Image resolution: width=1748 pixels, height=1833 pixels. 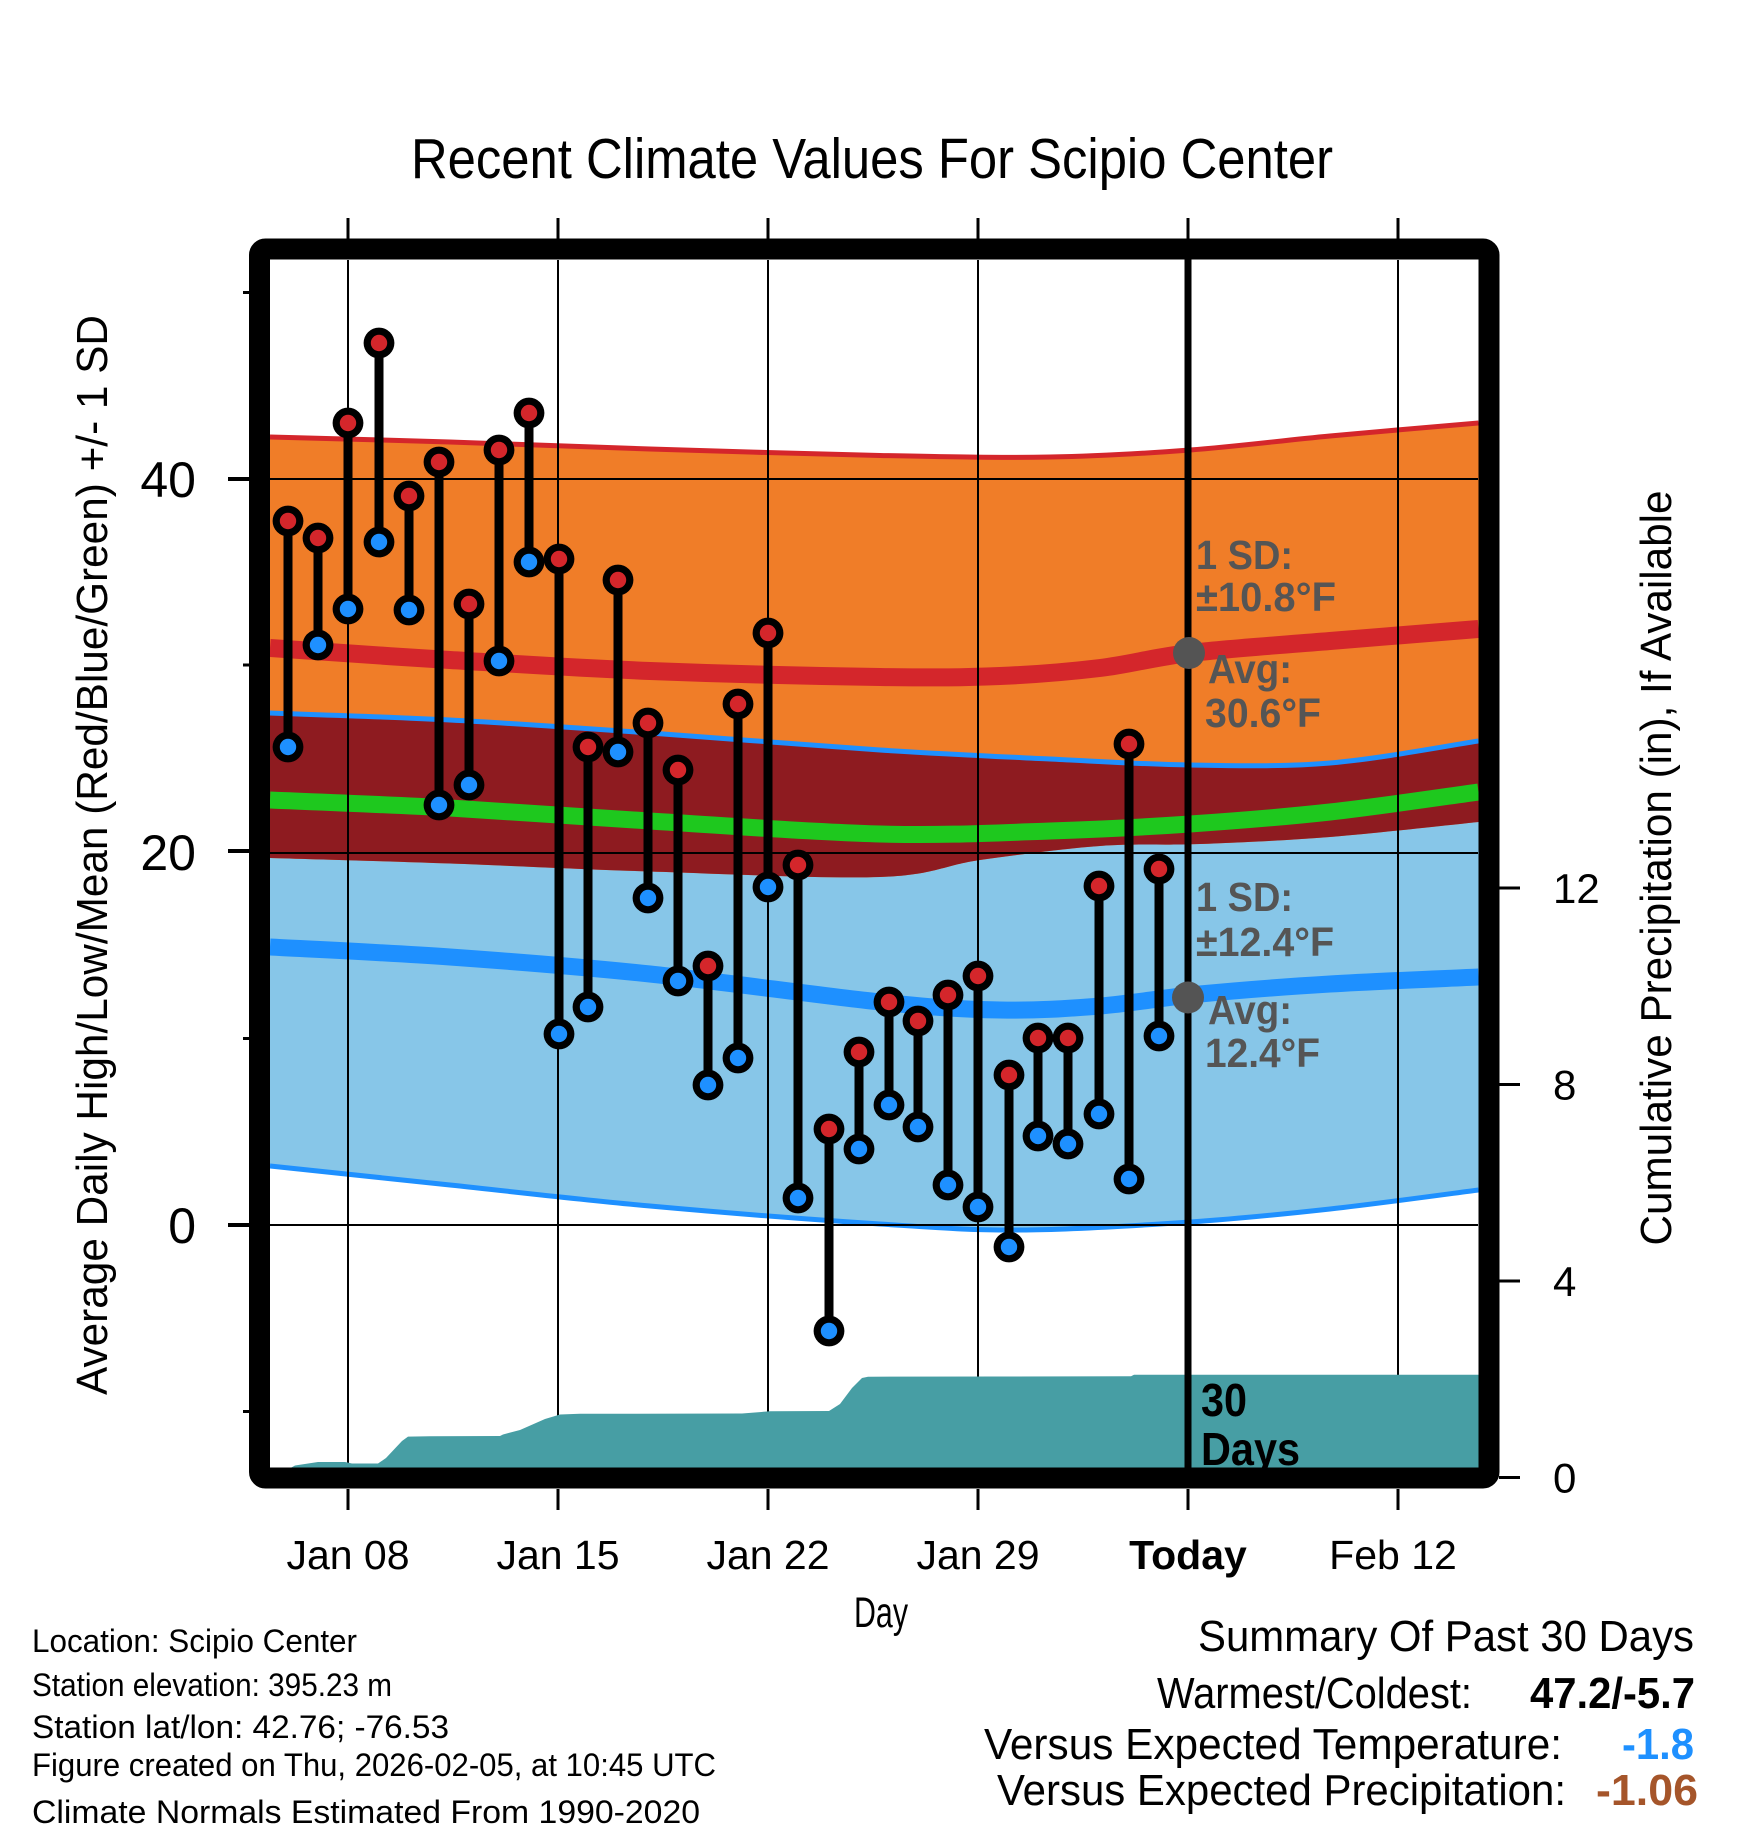 What do you see at coordinates (872, 159) in the screenshot?
I see `svg-text:Recent Climate Values For Scip: Recent Climate Values For Scipio Center` at bounding box center [872, 159].